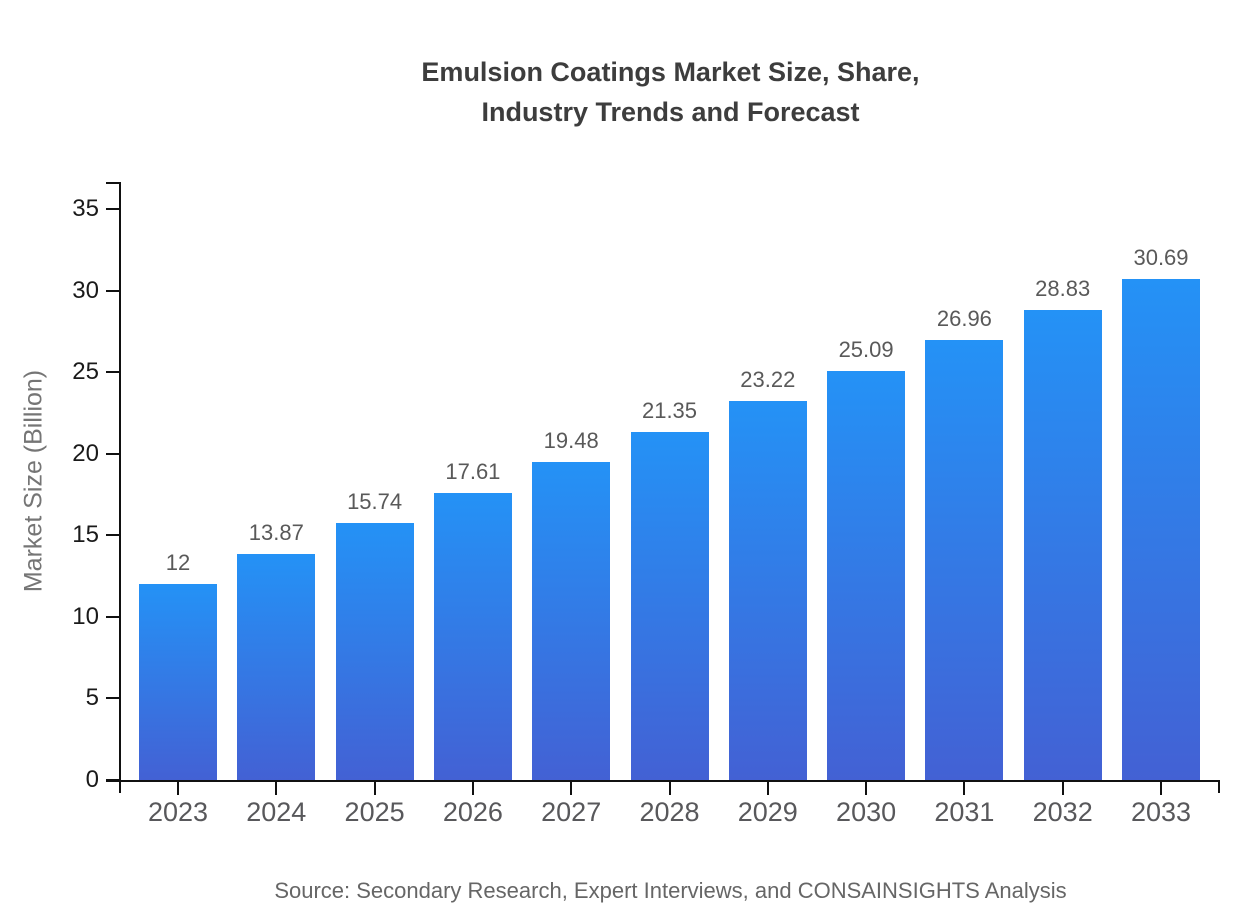 This screenshot has height=920, width=1260. What do you see at coordinates (669, 410) in the screenshot?
I see `bar-value-label: 21.35` at bounding box center [669, 410].